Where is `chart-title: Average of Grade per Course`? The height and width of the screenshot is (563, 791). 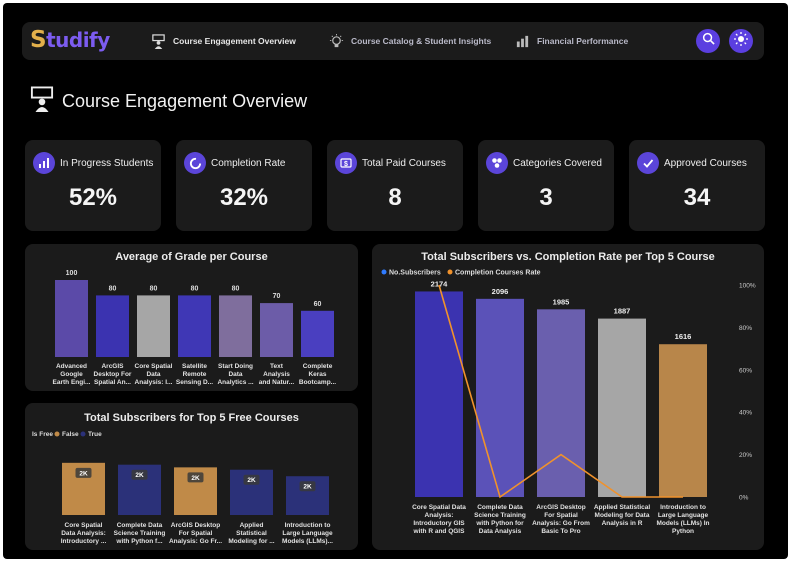
chart-title: Average of Grade per Course is located at coordinates (191, 257).